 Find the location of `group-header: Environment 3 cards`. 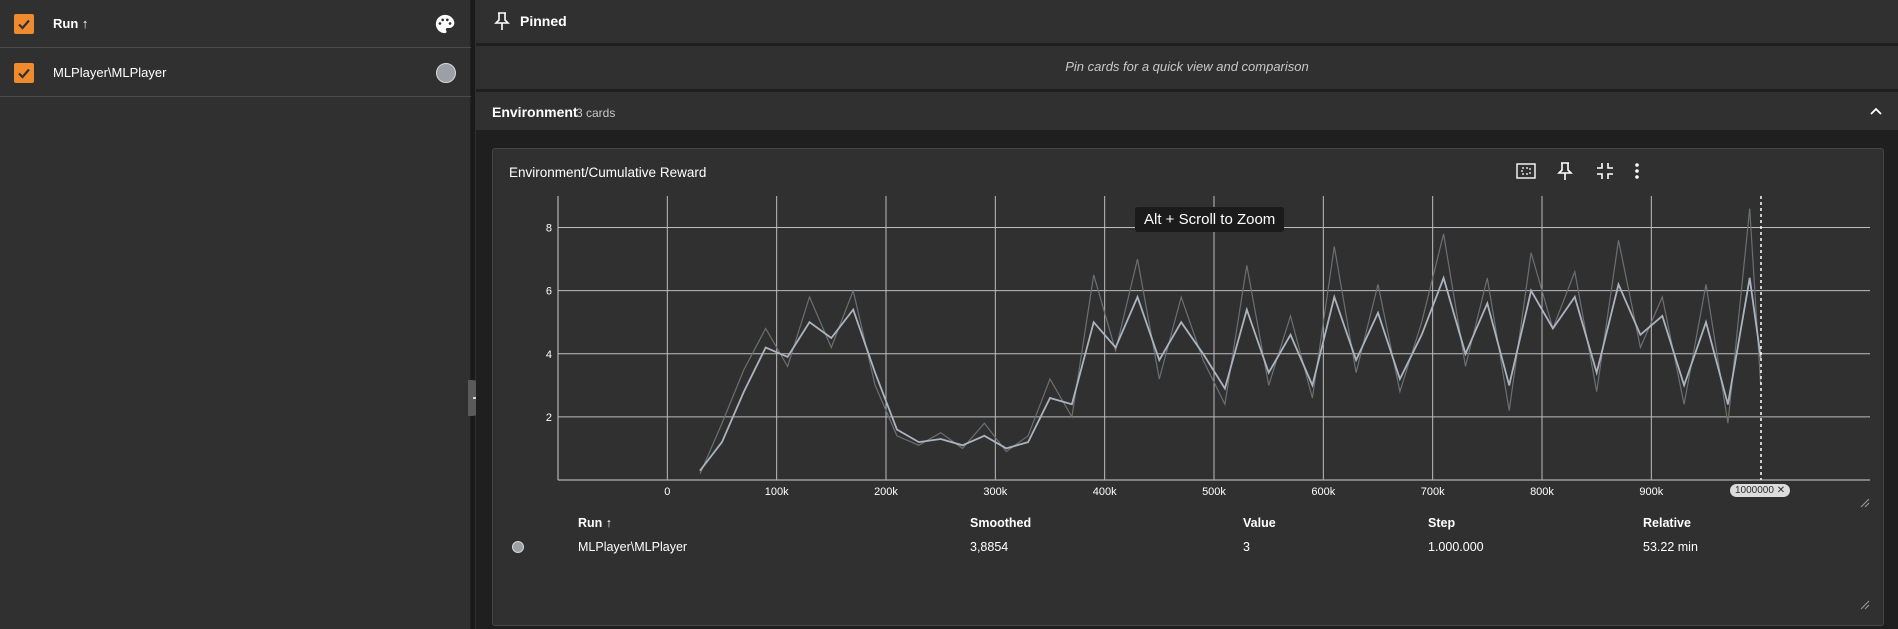

group-header: Environment 3 cards is located at coordinates (1187, 111).